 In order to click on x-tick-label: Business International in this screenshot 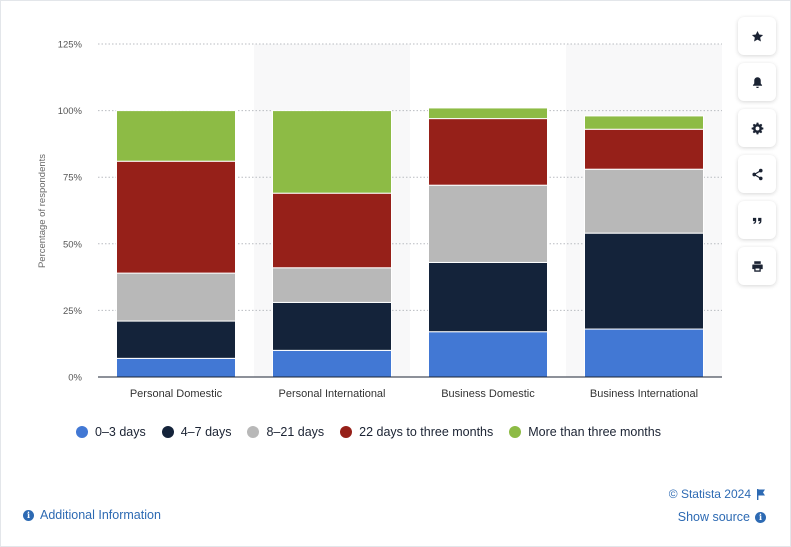, I will do `click(644, 394)`.